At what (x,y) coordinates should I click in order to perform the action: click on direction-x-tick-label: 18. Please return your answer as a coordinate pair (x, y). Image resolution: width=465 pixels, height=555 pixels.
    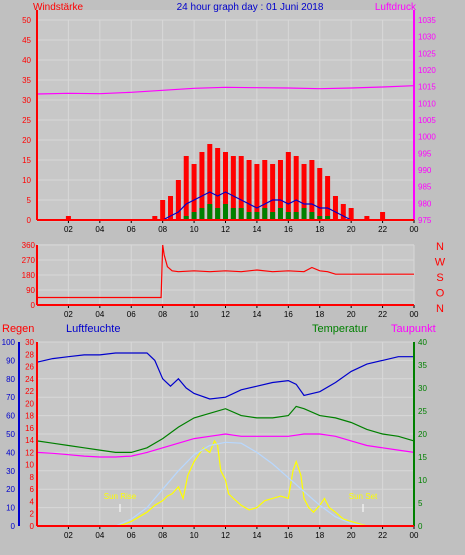
    Looking at the image, I should click on (319, 314).